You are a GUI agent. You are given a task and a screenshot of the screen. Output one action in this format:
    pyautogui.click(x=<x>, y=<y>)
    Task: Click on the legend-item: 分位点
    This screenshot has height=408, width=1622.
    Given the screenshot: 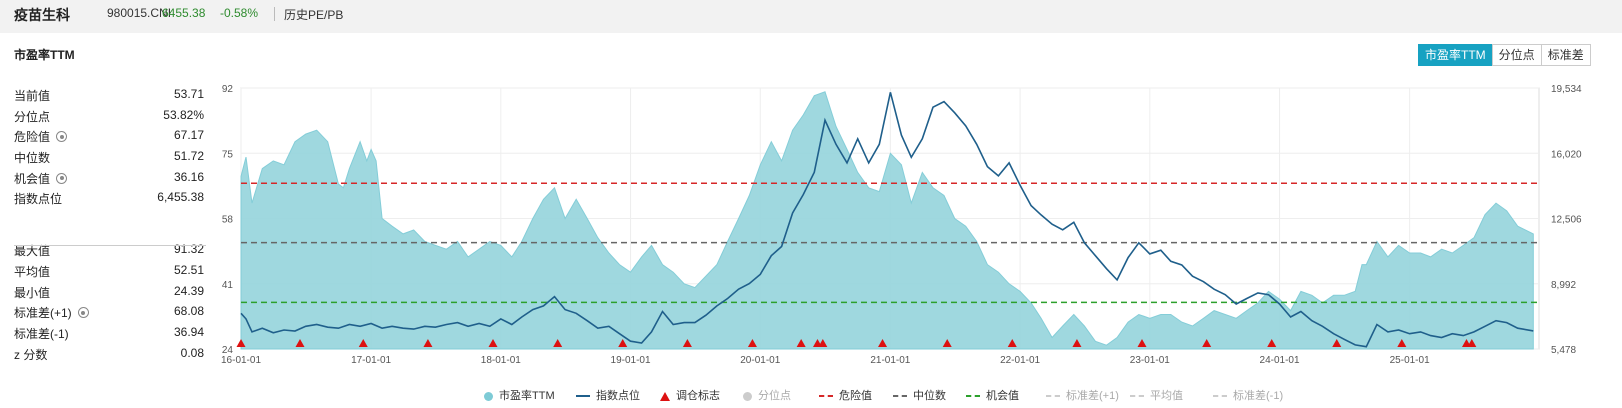 What is the action you would take?
    pyautogui.click(x=767, y=395)
    